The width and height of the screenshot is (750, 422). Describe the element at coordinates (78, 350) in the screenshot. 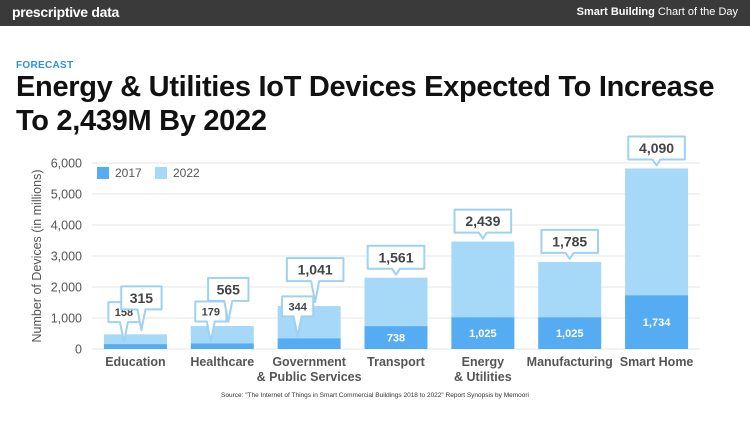

I see `y-tick-label: 0` at that location.